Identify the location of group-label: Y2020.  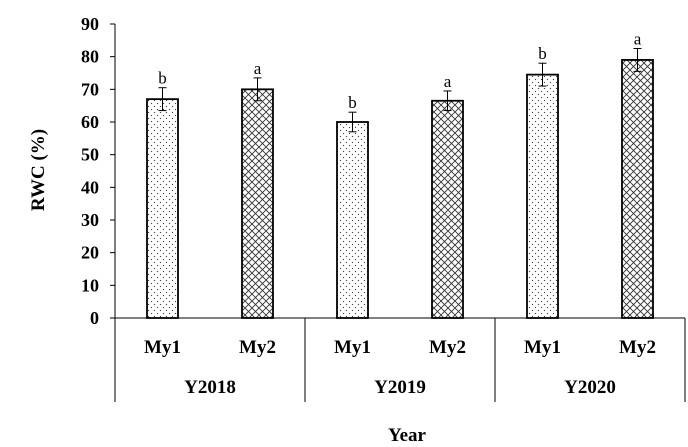
(590, 387).